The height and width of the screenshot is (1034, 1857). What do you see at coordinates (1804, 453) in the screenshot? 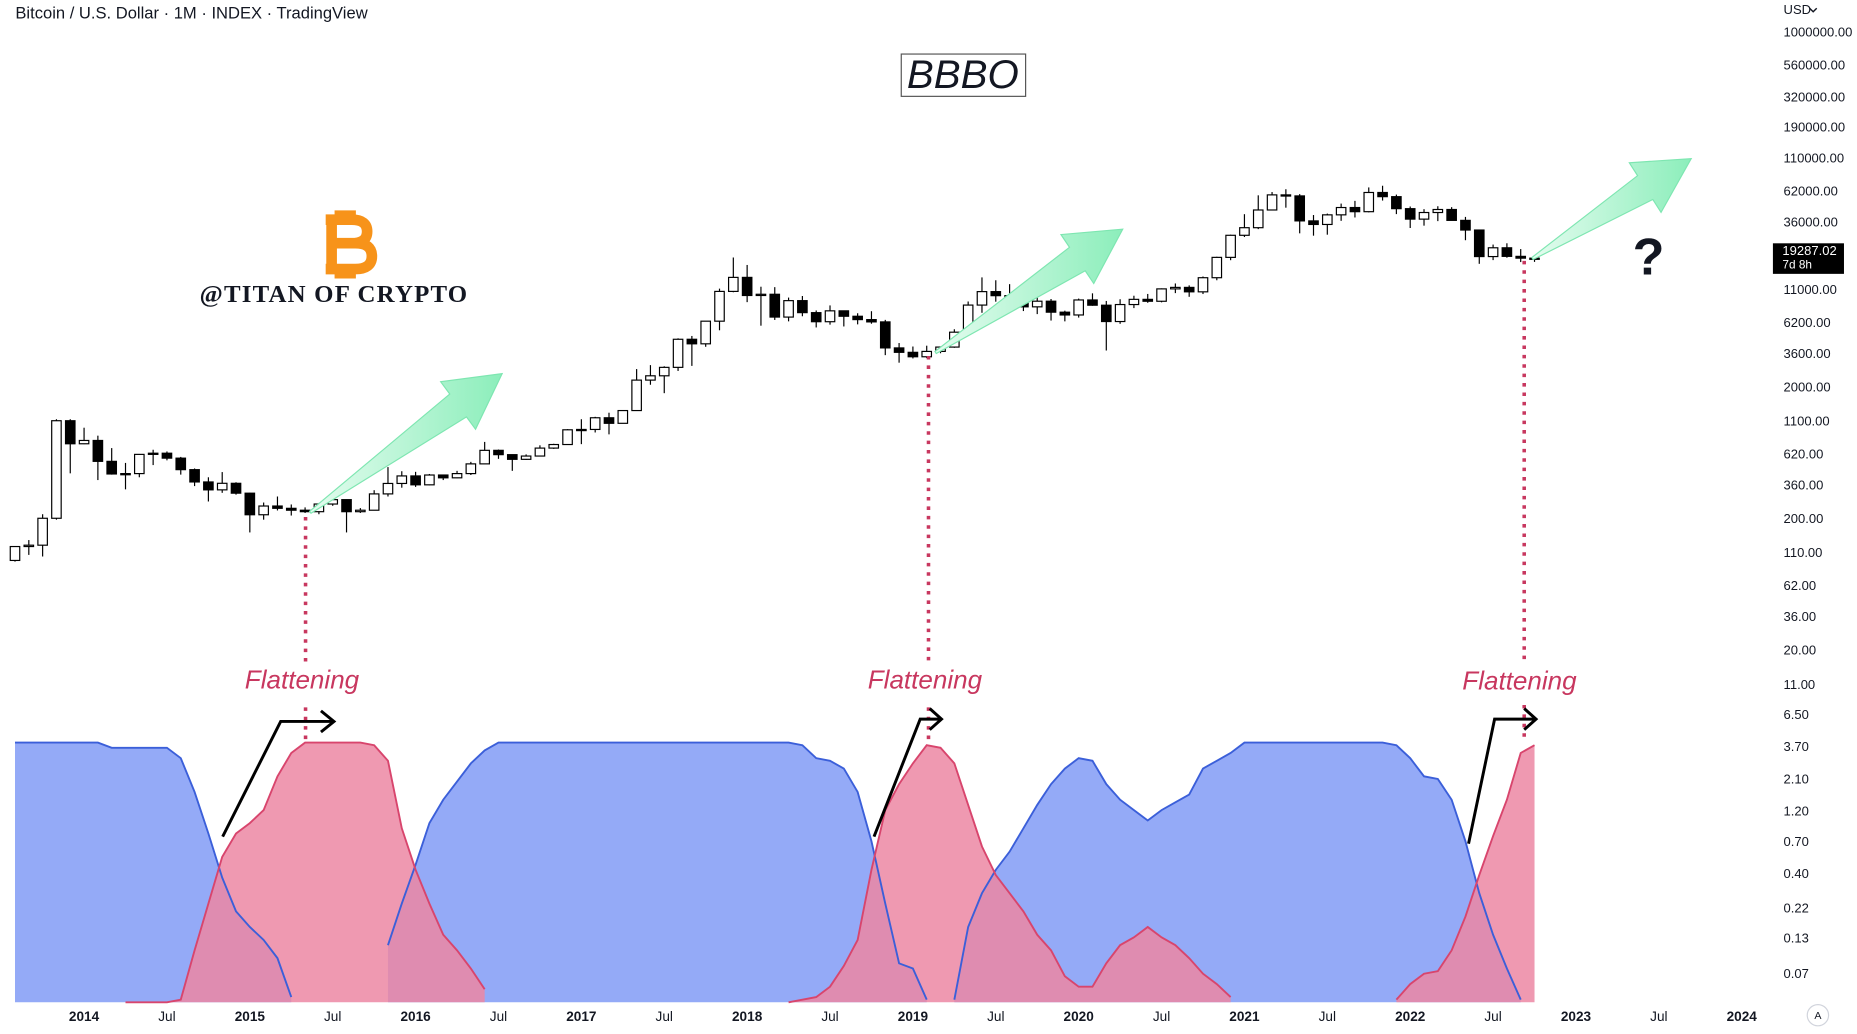
I see `y-tick-label: 620.00` at bounding box center [1804, 453].